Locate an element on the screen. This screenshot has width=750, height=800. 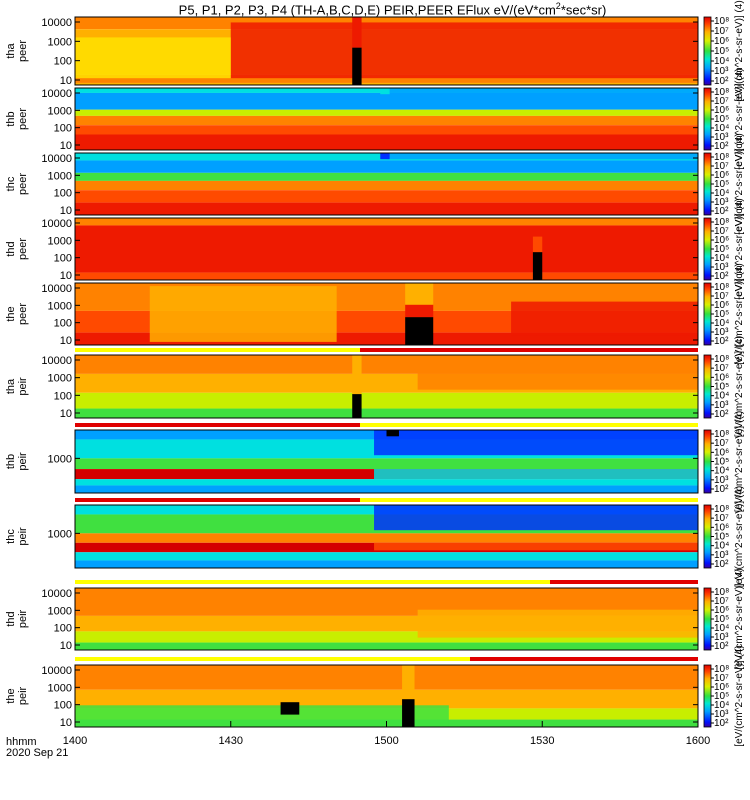
x-tick-label: 1430 is located at coordinates (231, 741).